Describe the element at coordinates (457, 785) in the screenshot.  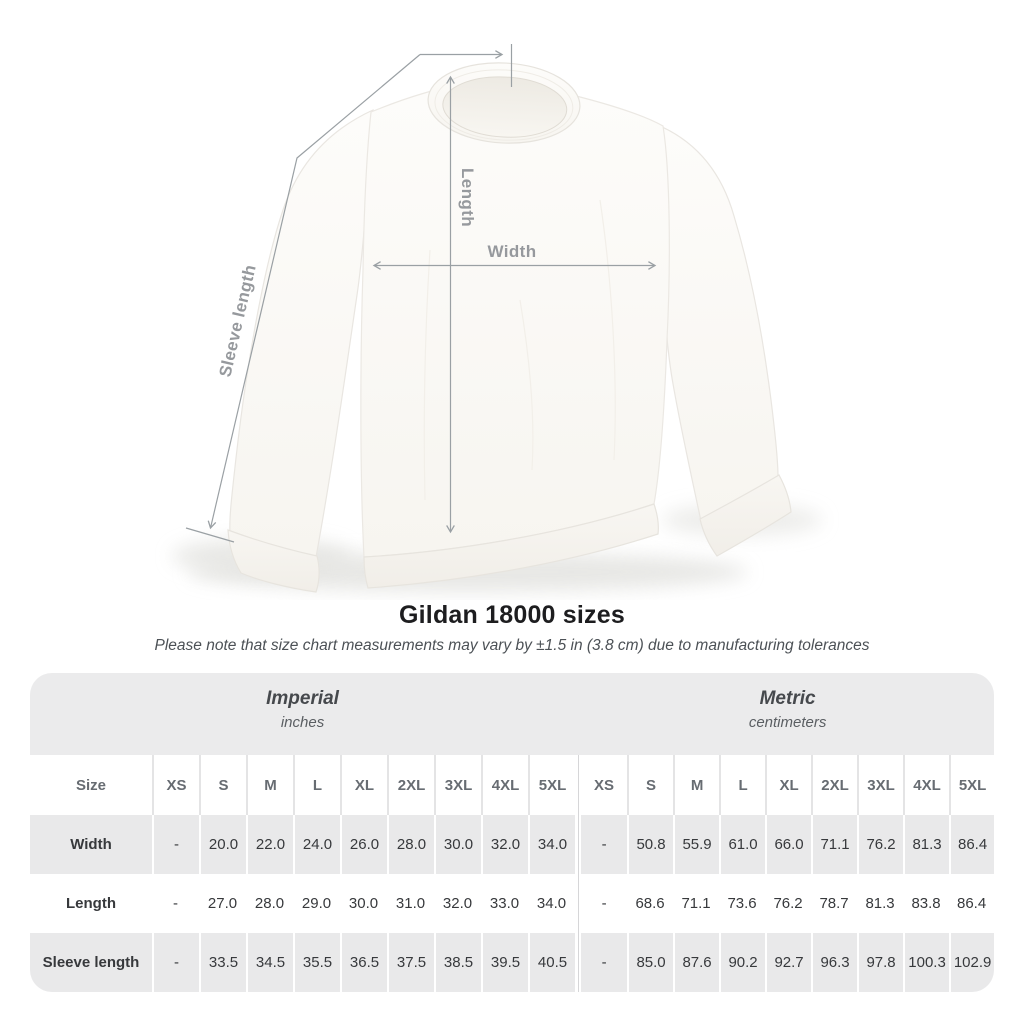
I see `imperial-size-3xl: 3XL` at that location.